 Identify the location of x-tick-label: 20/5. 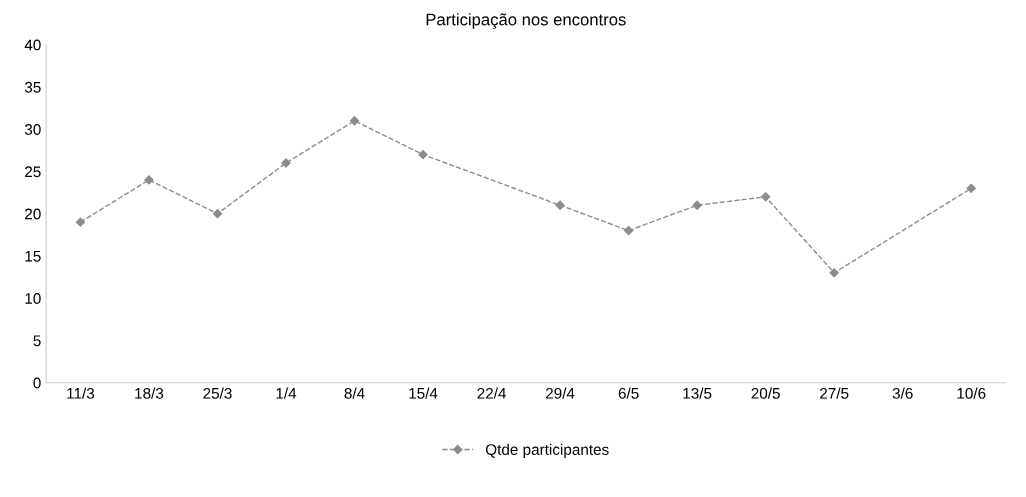
(765, 393).